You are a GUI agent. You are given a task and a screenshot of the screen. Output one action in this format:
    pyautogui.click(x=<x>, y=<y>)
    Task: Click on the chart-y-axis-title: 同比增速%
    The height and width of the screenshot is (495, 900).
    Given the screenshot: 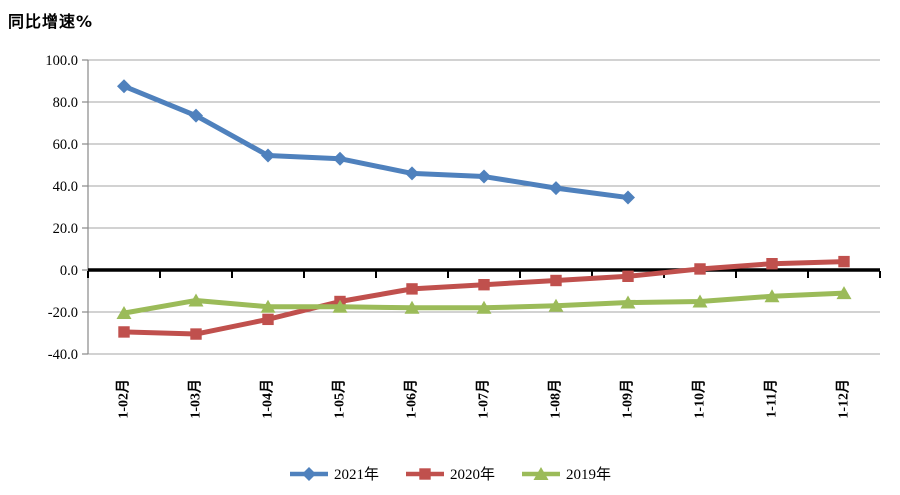 What is the action you would take?
    pyautogui.click(x=51, y=21)
    